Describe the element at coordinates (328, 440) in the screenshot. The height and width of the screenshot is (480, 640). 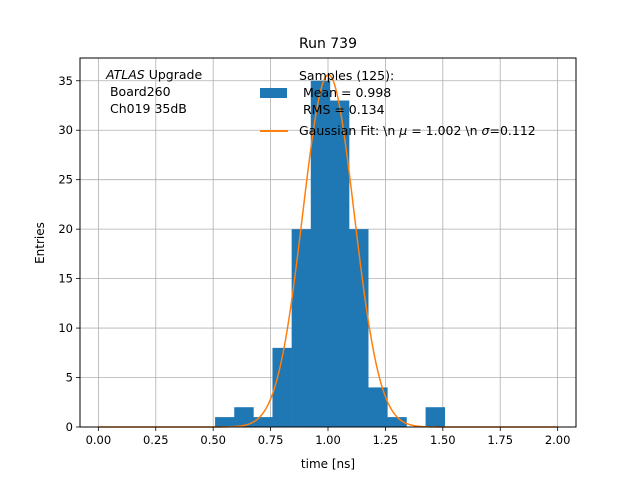
I see `x-tick-label: 1.00` at that location.